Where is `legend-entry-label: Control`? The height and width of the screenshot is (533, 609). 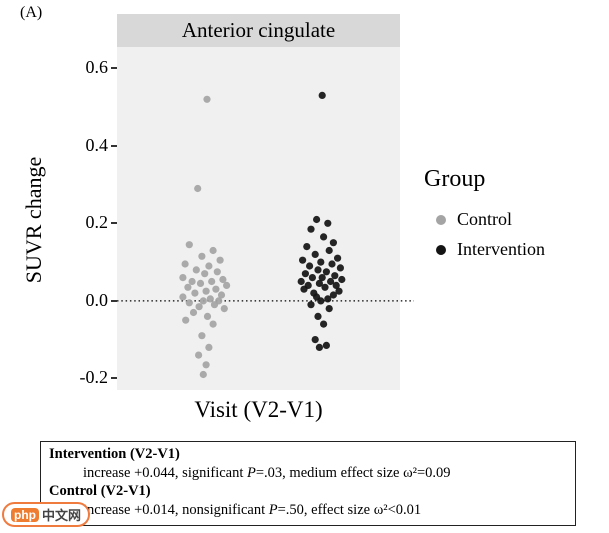 legend-entry-label: Control is located at coordinates (485, 219).